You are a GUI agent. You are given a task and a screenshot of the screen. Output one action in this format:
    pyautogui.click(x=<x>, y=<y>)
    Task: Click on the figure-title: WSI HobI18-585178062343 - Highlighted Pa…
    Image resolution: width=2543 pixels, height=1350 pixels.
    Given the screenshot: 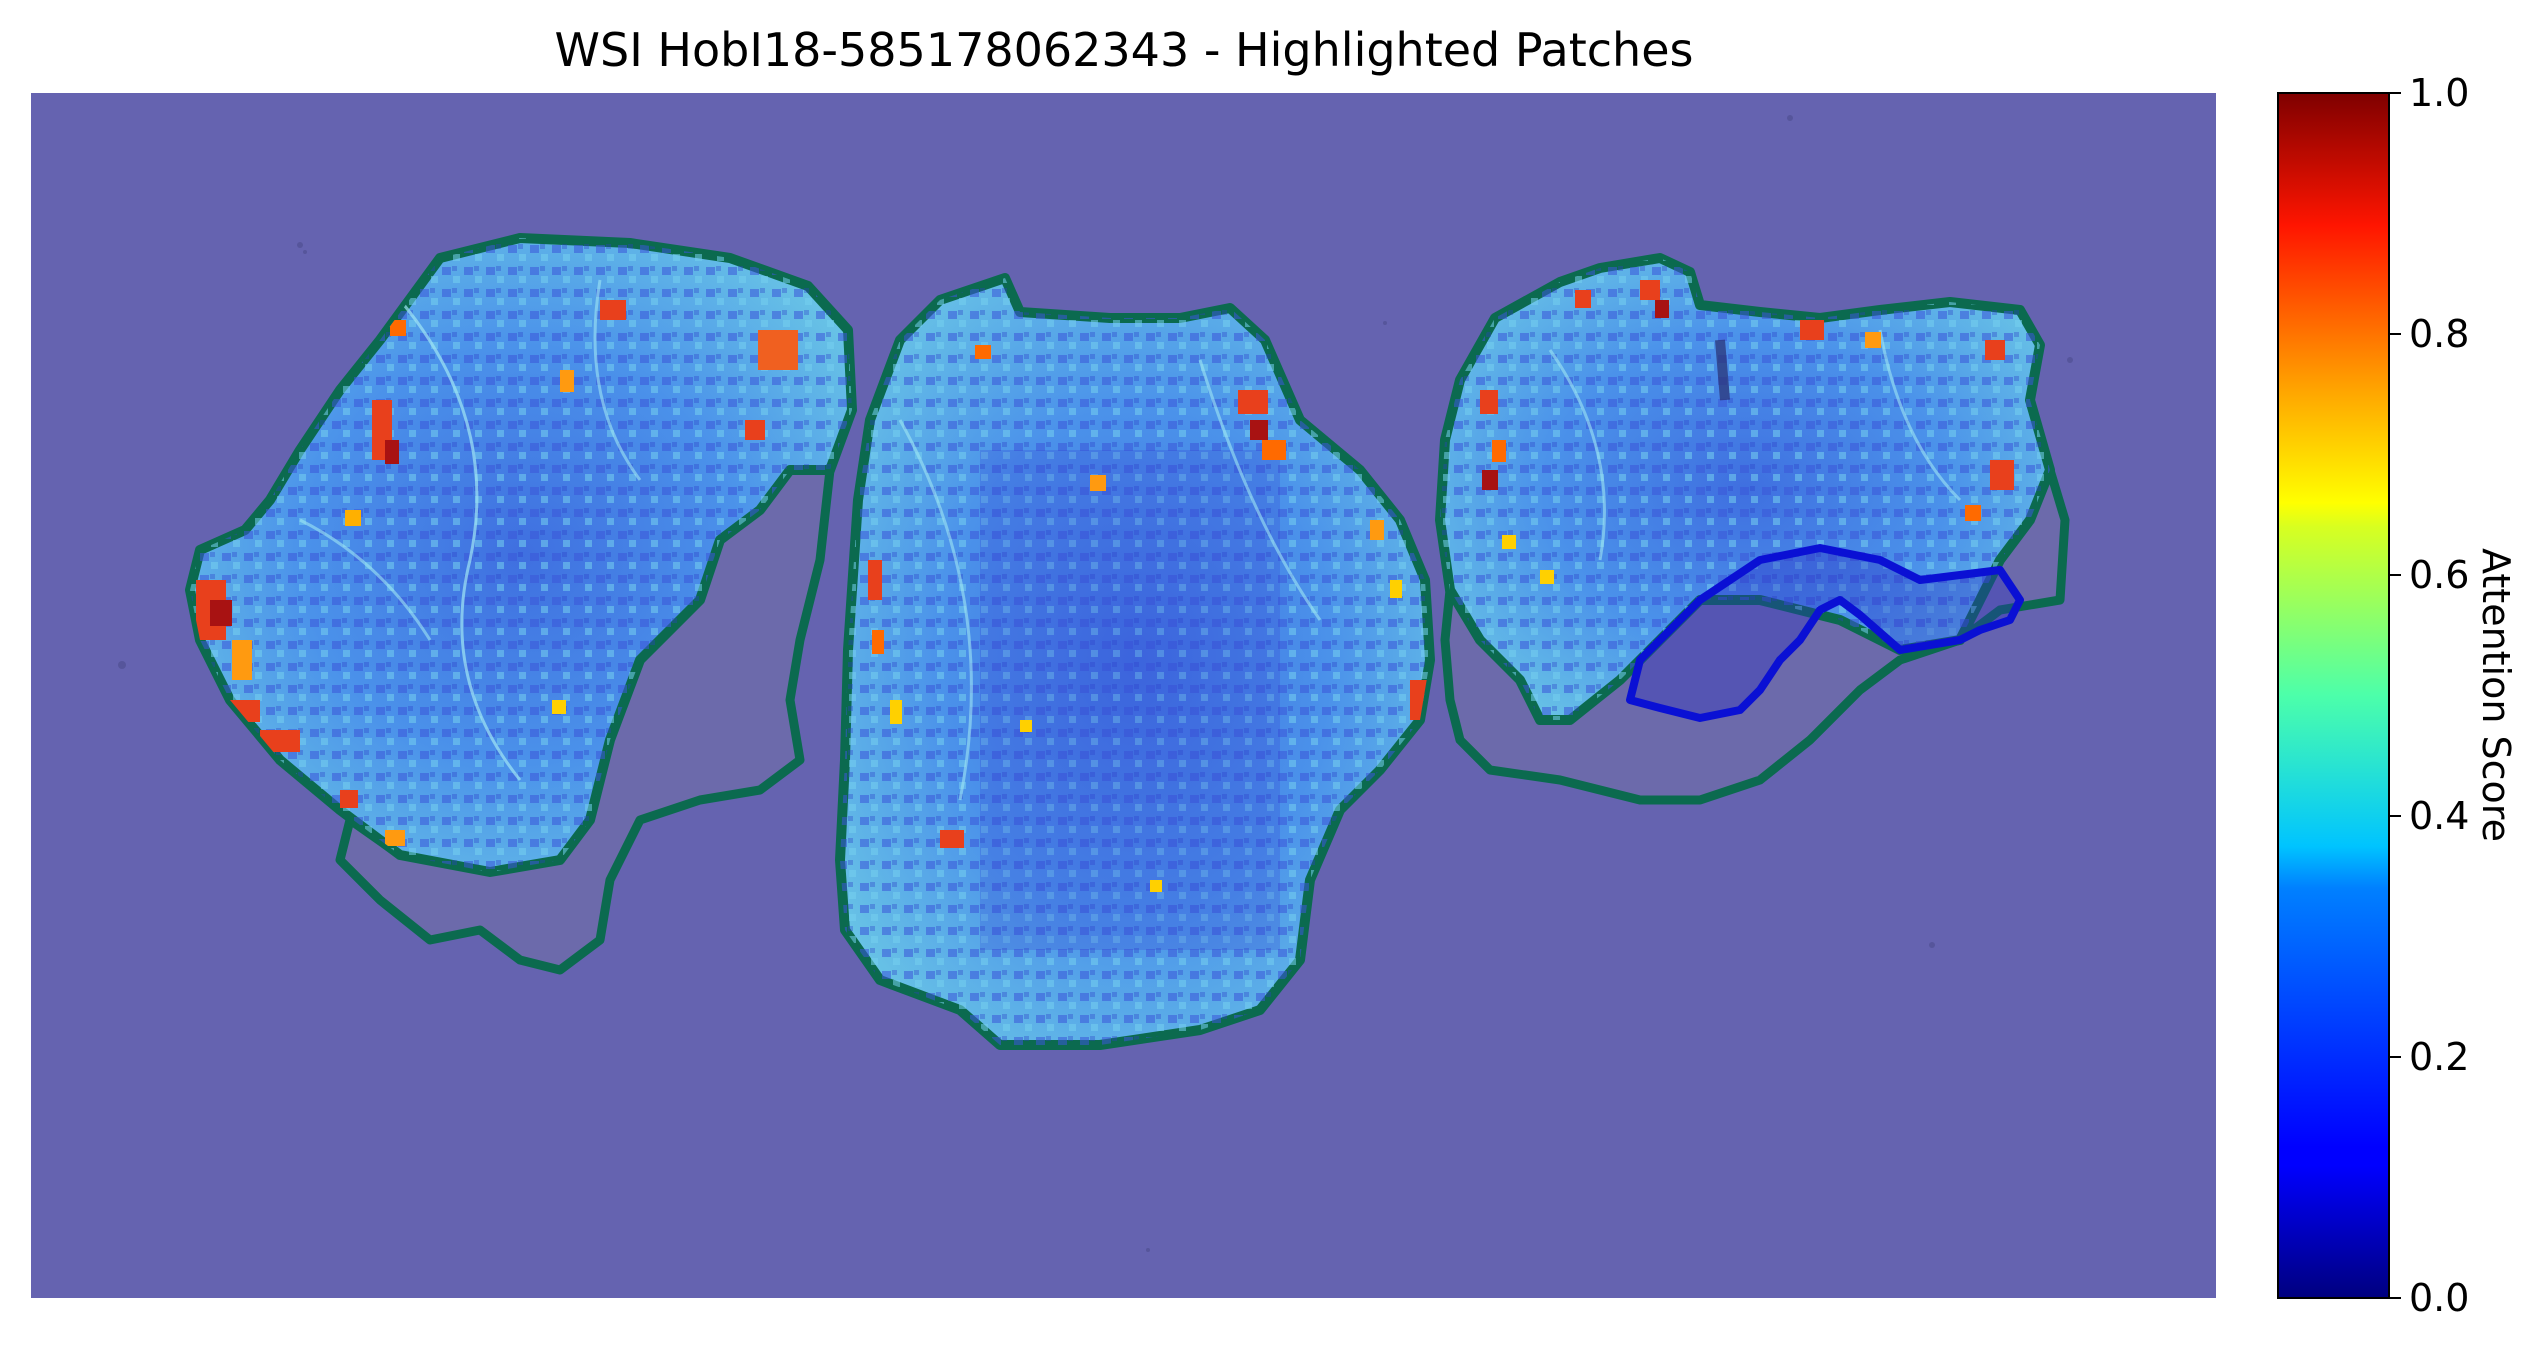 What is the action you would take?
    pyautogui.click(x=1124, y=50)
    